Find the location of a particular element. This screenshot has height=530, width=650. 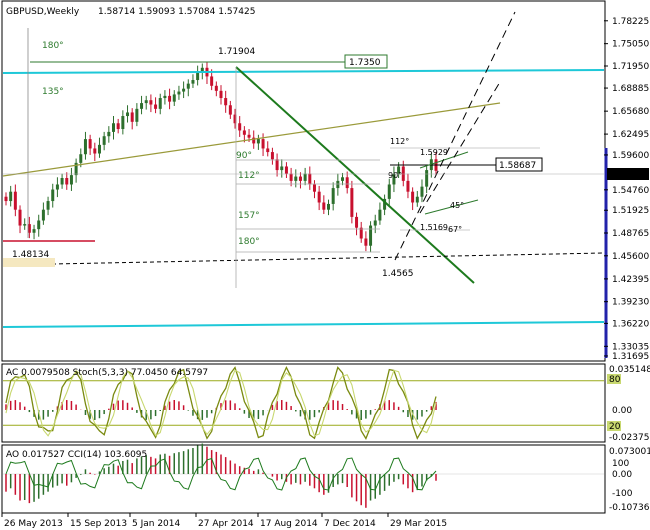

time-tick-label: 5 Jan 2014 is located at coordinates (156, 524).